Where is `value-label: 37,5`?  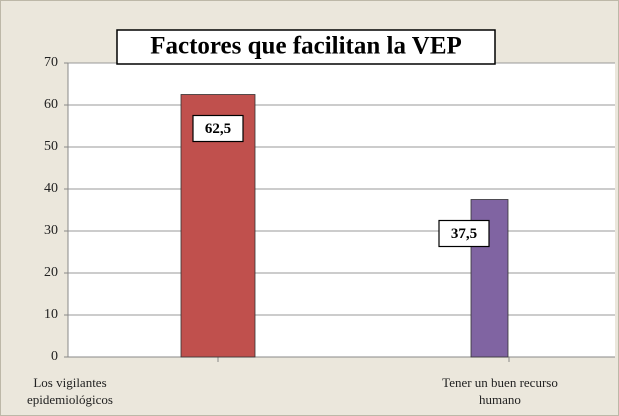 value-label: 37,5 is located at coordinates (464, 234).